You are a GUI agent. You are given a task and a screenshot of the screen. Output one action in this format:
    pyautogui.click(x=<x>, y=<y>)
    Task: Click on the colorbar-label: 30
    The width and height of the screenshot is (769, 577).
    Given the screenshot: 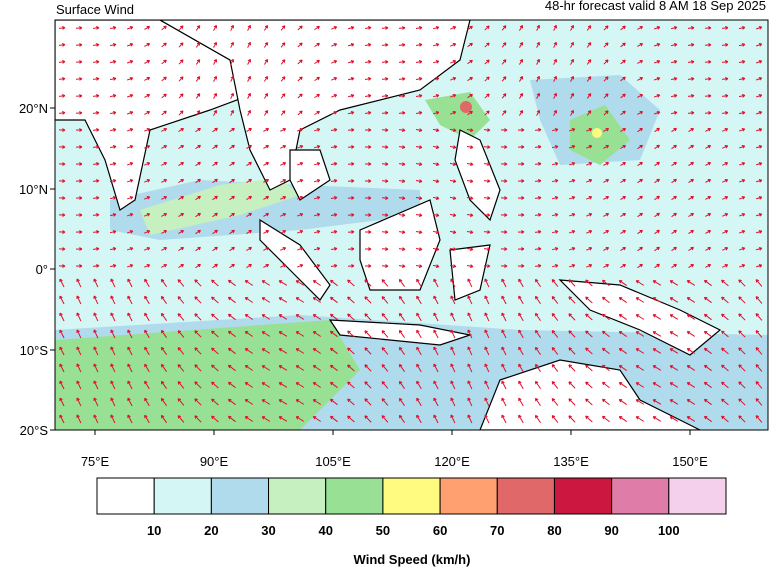 What is the action you would take?
    pyautogui.click(x=268, y=530)
    